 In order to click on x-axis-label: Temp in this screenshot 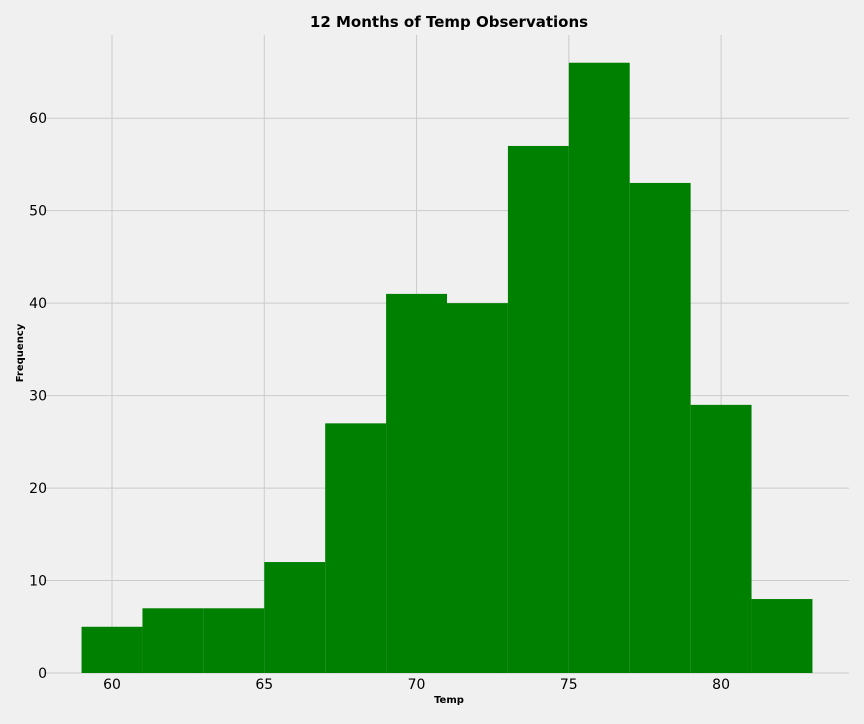, I will do `click(449, 700)`.